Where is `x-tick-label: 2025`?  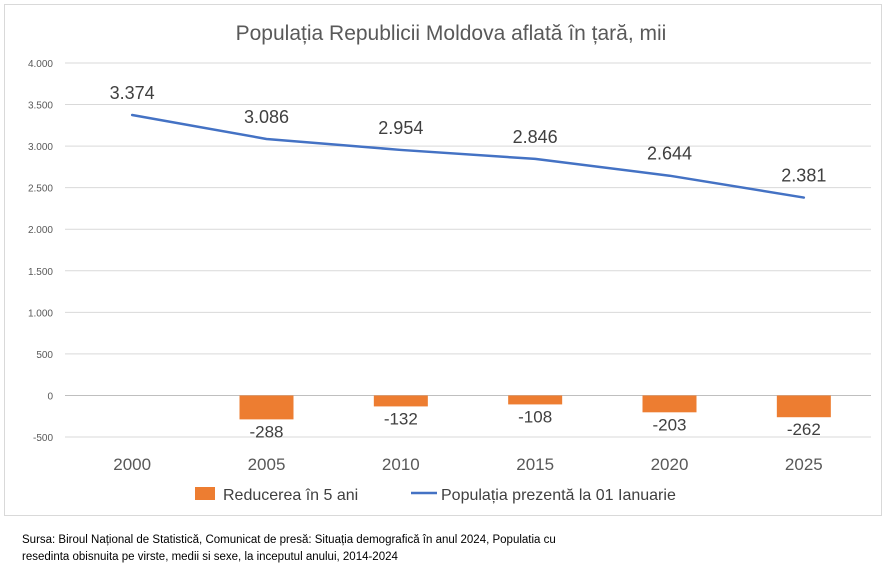 x-tick-label: 2025 is located at coordinates (804, 464).